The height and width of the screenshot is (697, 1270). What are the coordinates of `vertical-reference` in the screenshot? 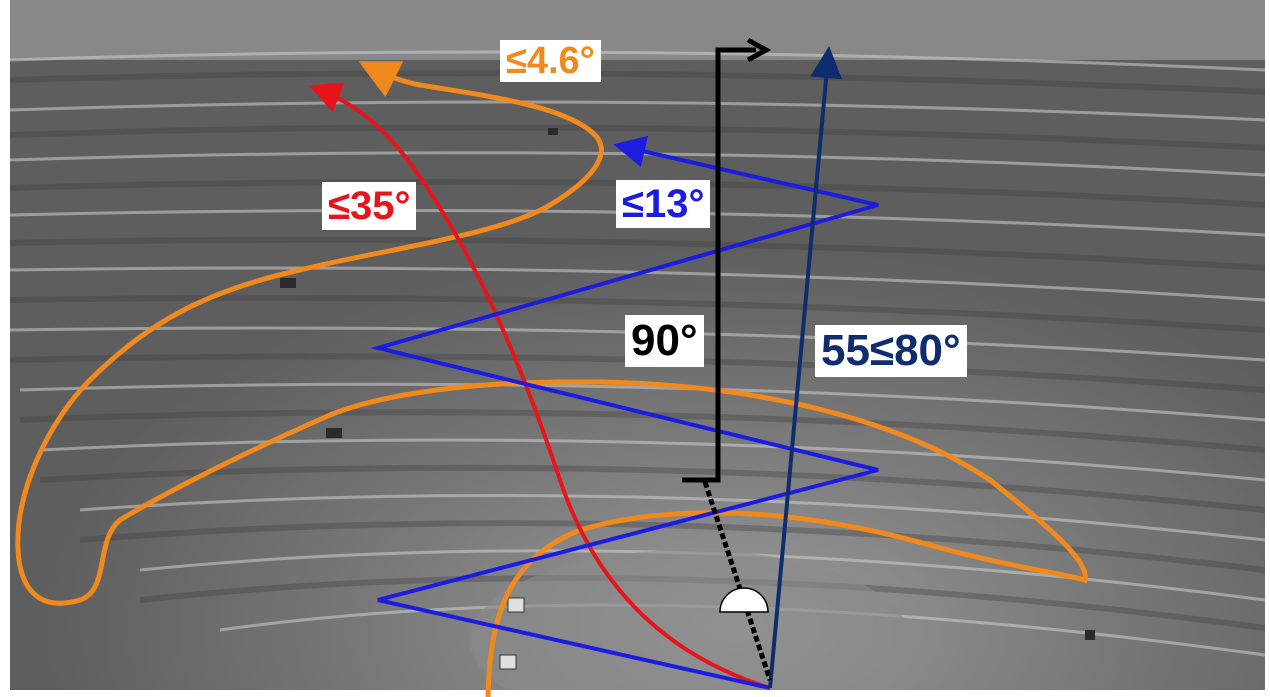 It's located at (719, 265).